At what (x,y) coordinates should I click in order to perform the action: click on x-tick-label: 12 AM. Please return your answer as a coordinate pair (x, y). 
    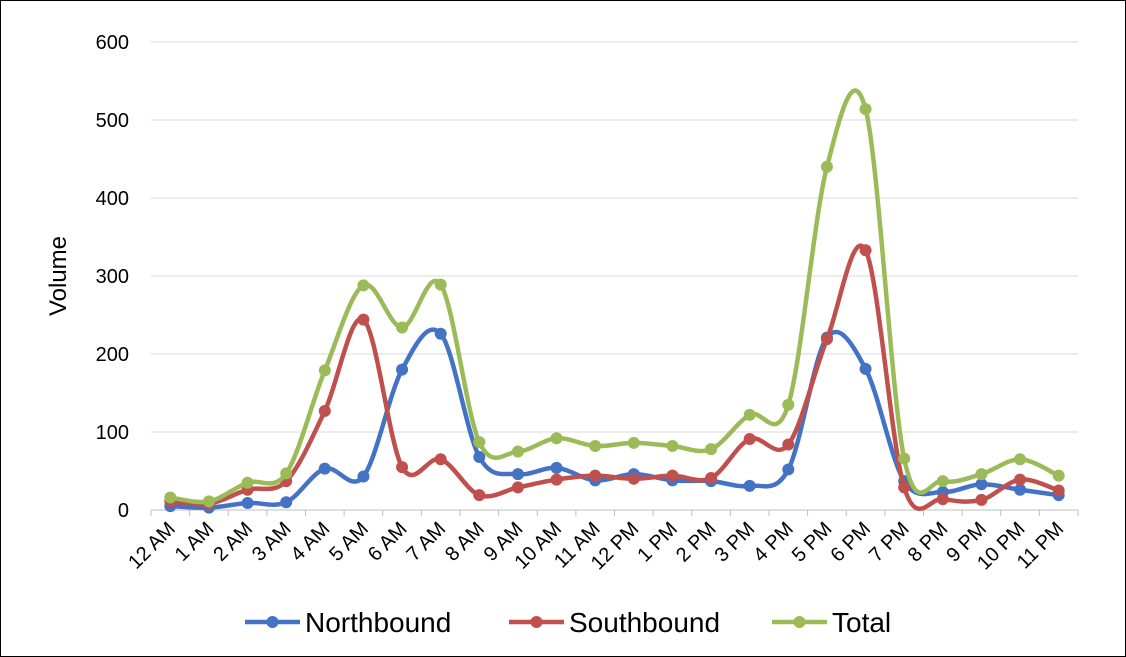
    Looking at the image, I should click on (152, 546).